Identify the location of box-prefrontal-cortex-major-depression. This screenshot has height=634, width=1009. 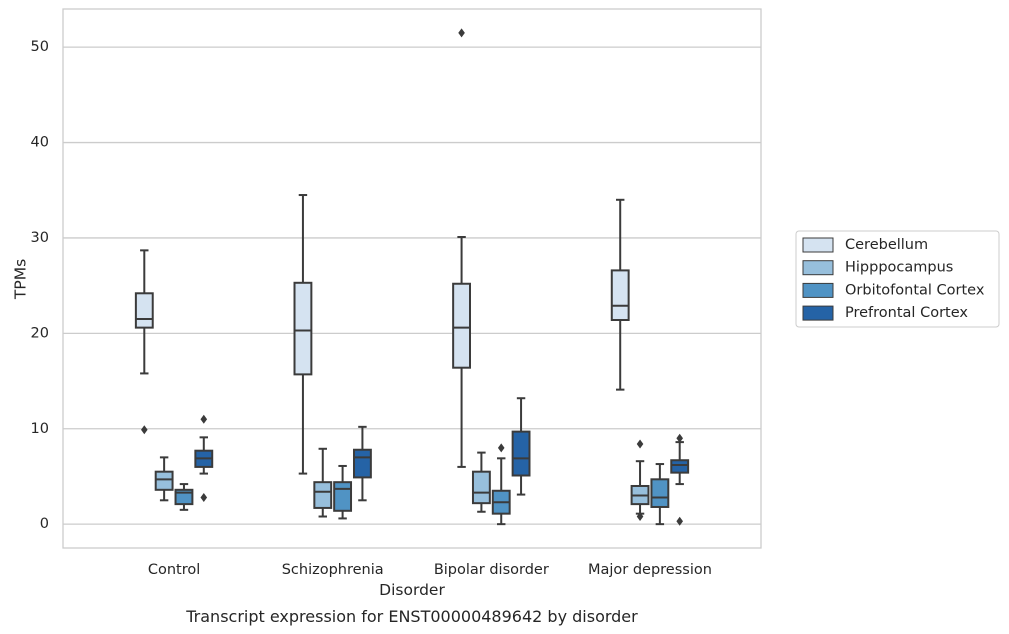
(680, 479).